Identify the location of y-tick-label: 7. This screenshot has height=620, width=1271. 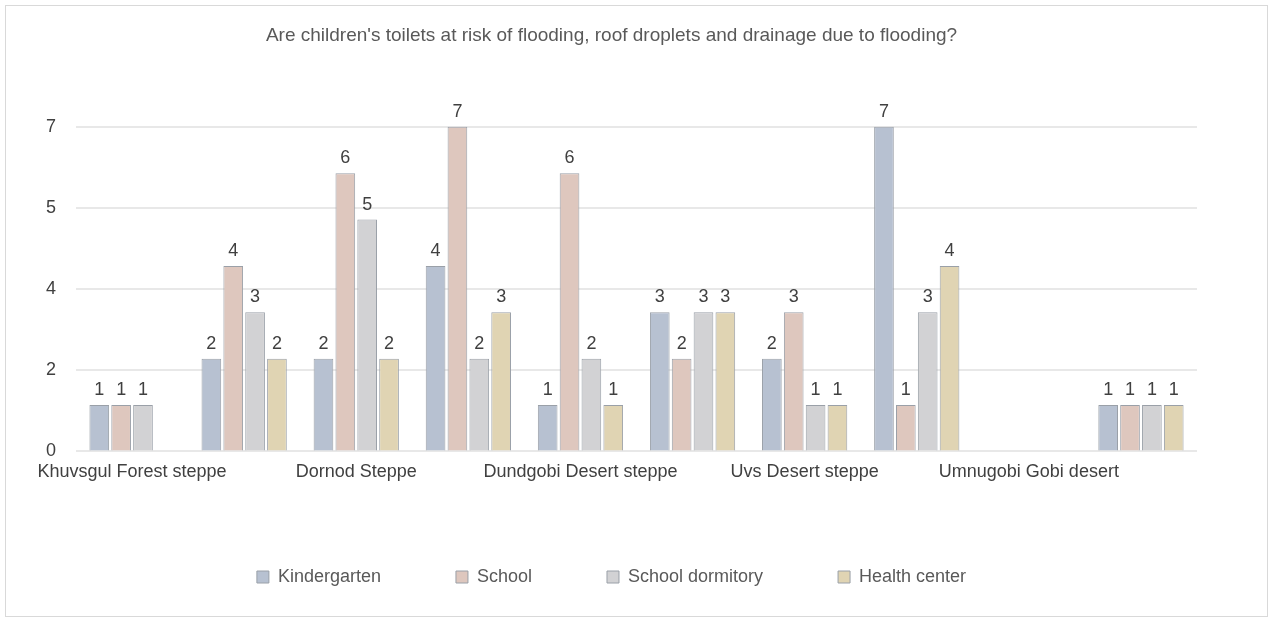
(51, 125).